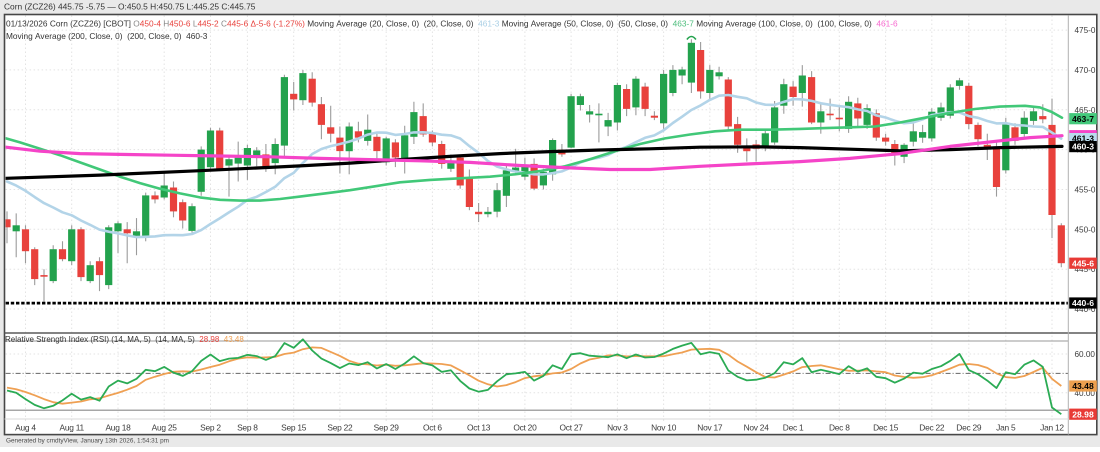  What do you see at coordinates (757, 428) in the screenshot?
I see `svg-text: Nov 24` at bounding box center [757, 428].